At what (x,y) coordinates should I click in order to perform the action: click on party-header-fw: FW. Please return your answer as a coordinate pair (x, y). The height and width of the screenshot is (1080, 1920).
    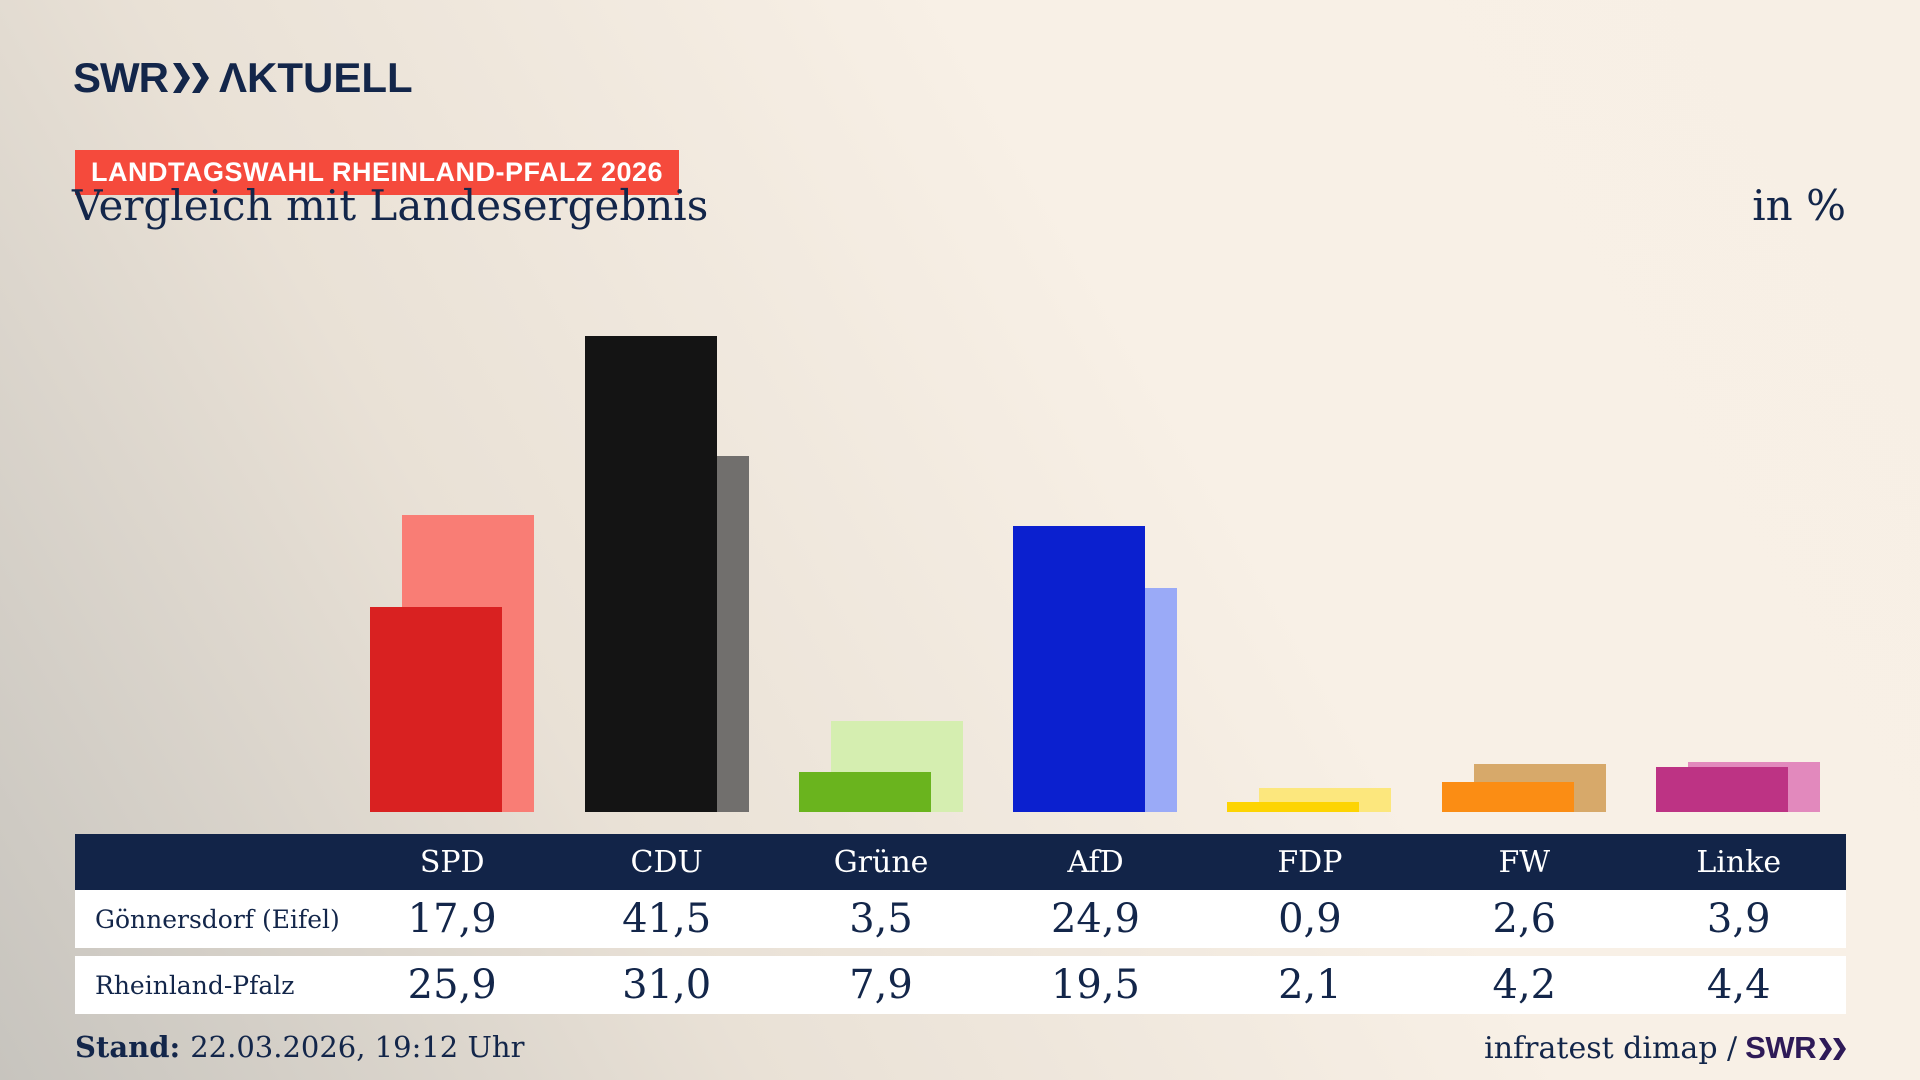
    Looking at the image, I should click on (1524, 862).